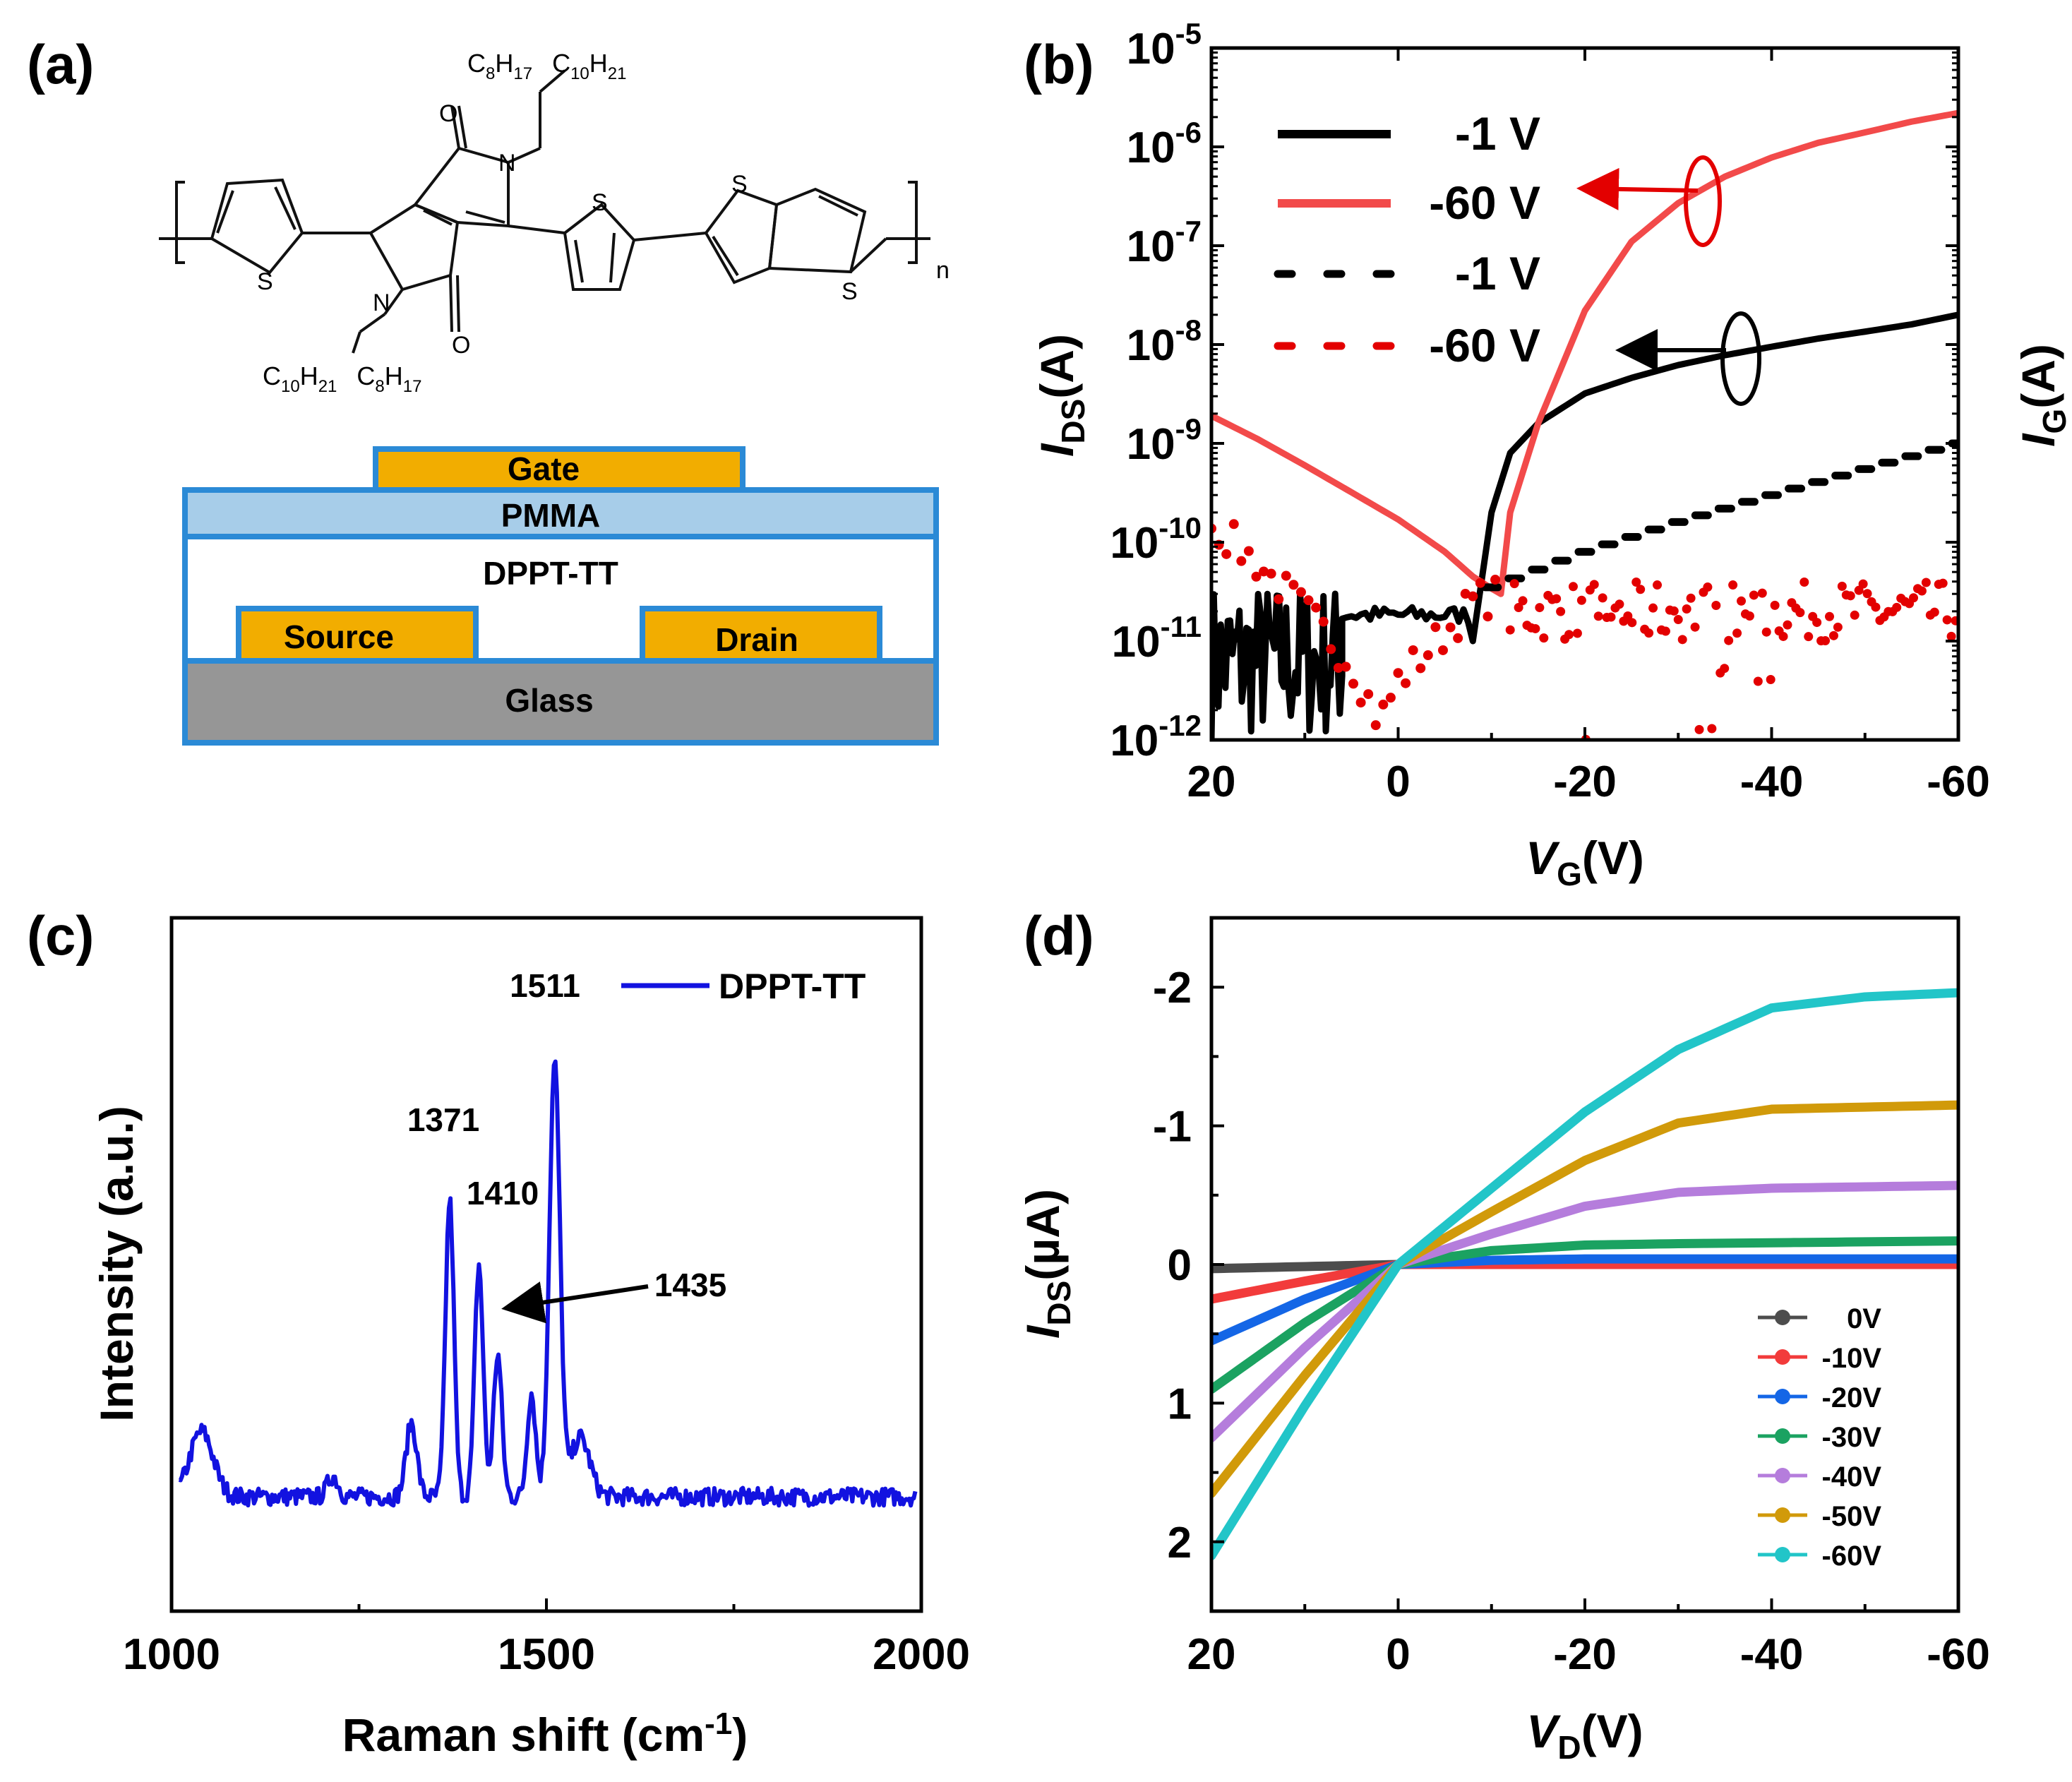 This screenshot has height=1782, width=2072. What do you see at coordinates (448, 113) in the screenshot?
I see `atom-o-1: O` at bounding box center [448, 113].